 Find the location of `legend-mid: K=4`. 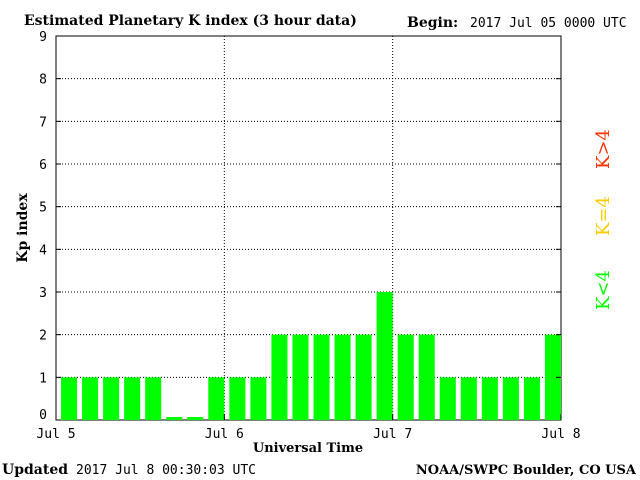

legend-mid: K=4 is located at coordinates (603, 216).